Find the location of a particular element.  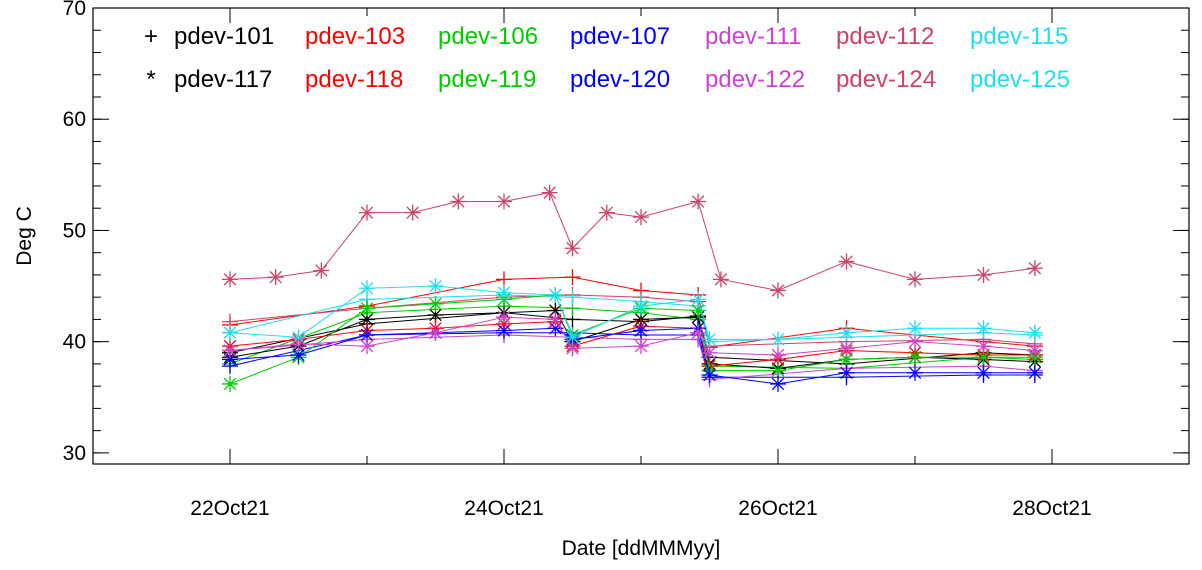

legend-label: pdev-118 is located at coordinates (354, 79).